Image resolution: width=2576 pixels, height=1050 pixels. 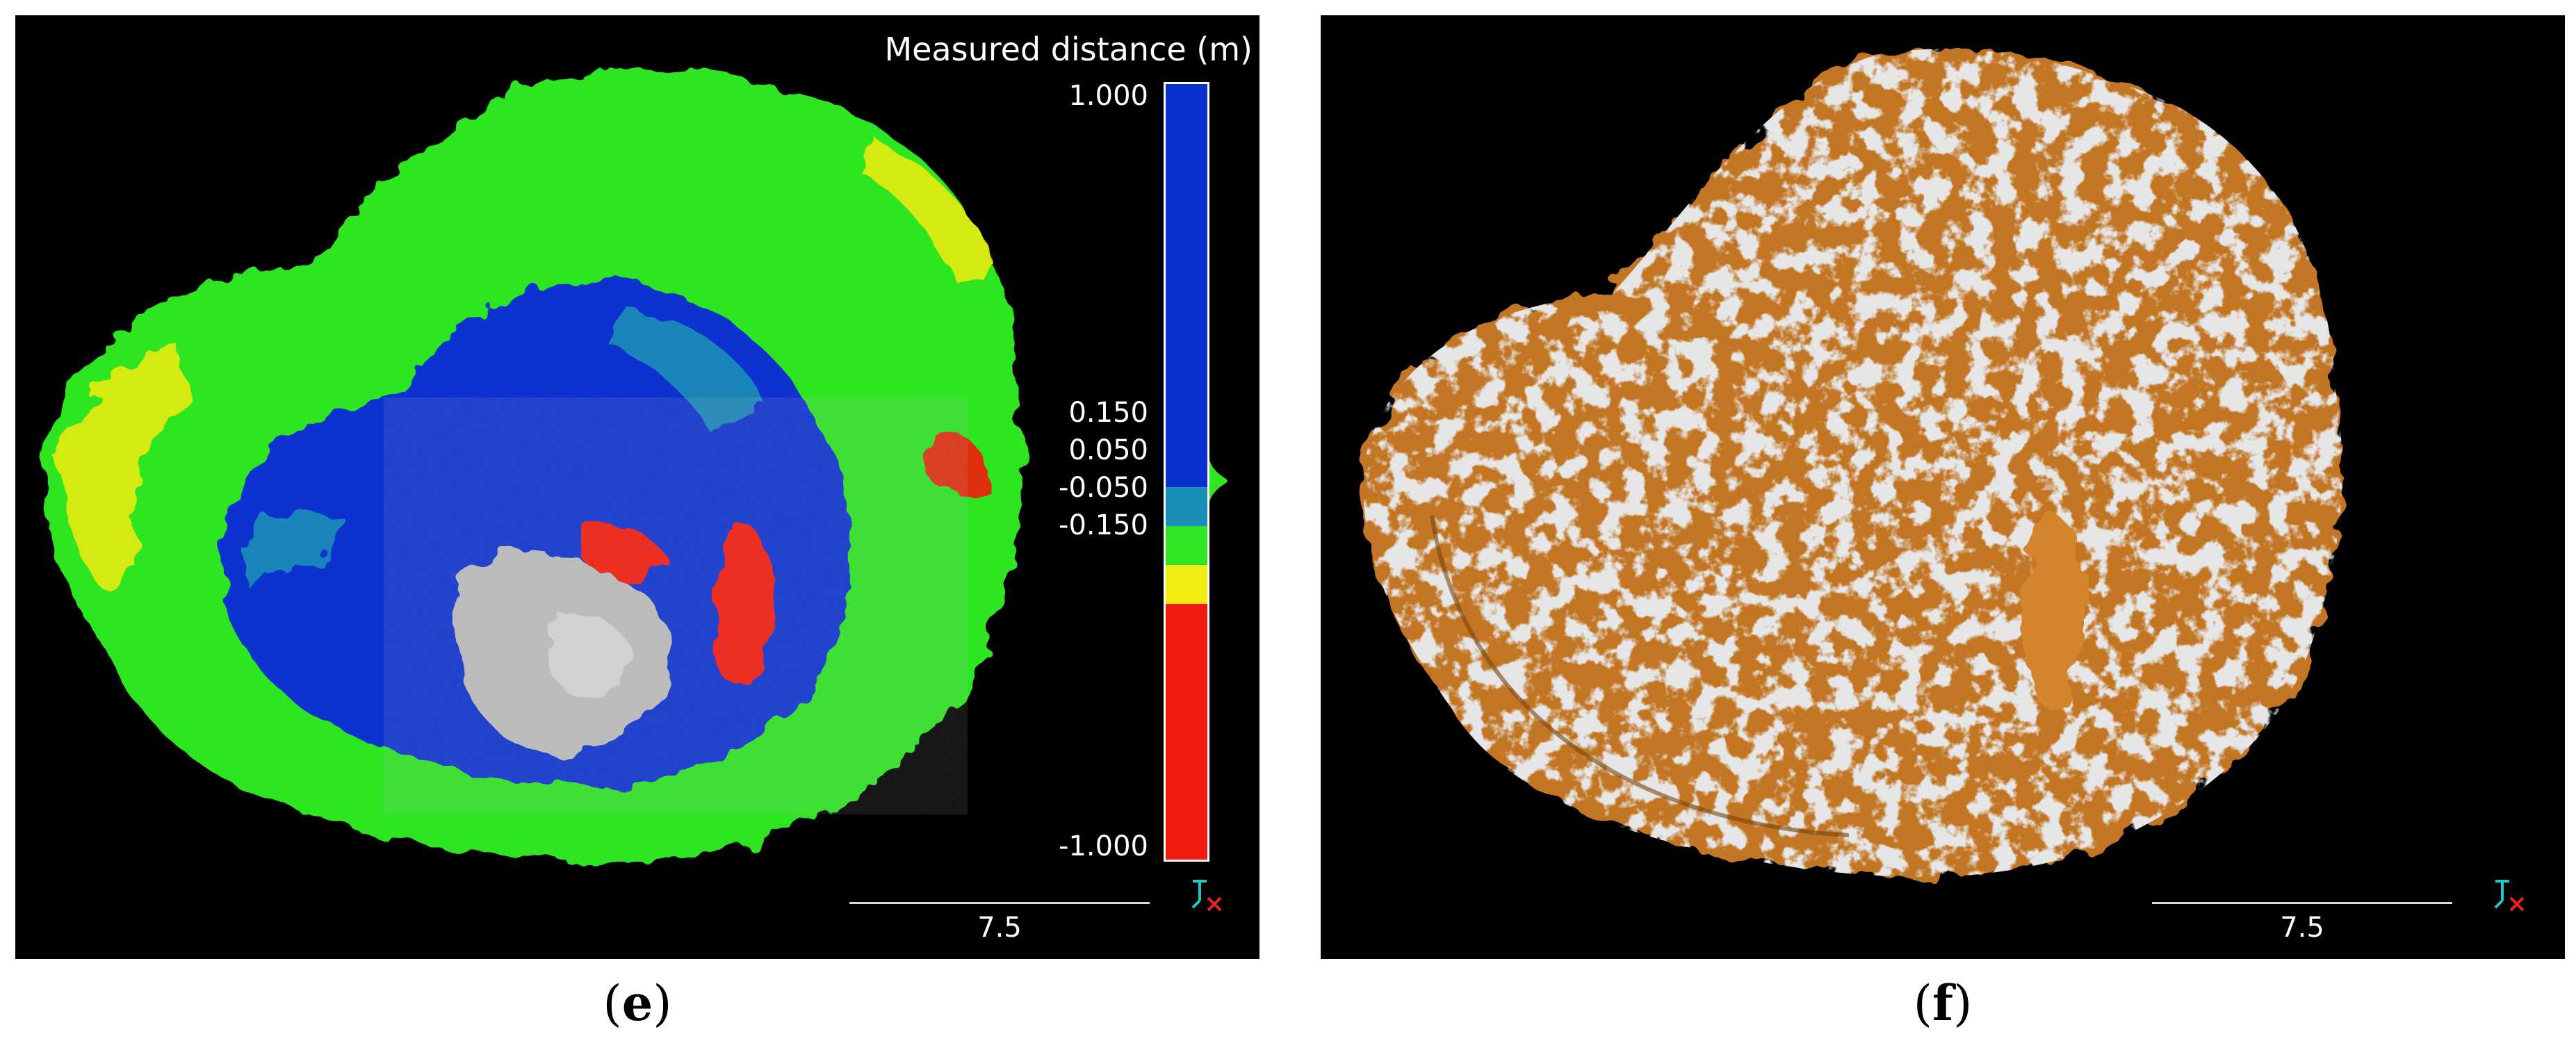 What do you see at coordinates (1108, 96) in the screenshot?
I see `colorbar-label-max: 1.000` at bounding box center [1108, 96].